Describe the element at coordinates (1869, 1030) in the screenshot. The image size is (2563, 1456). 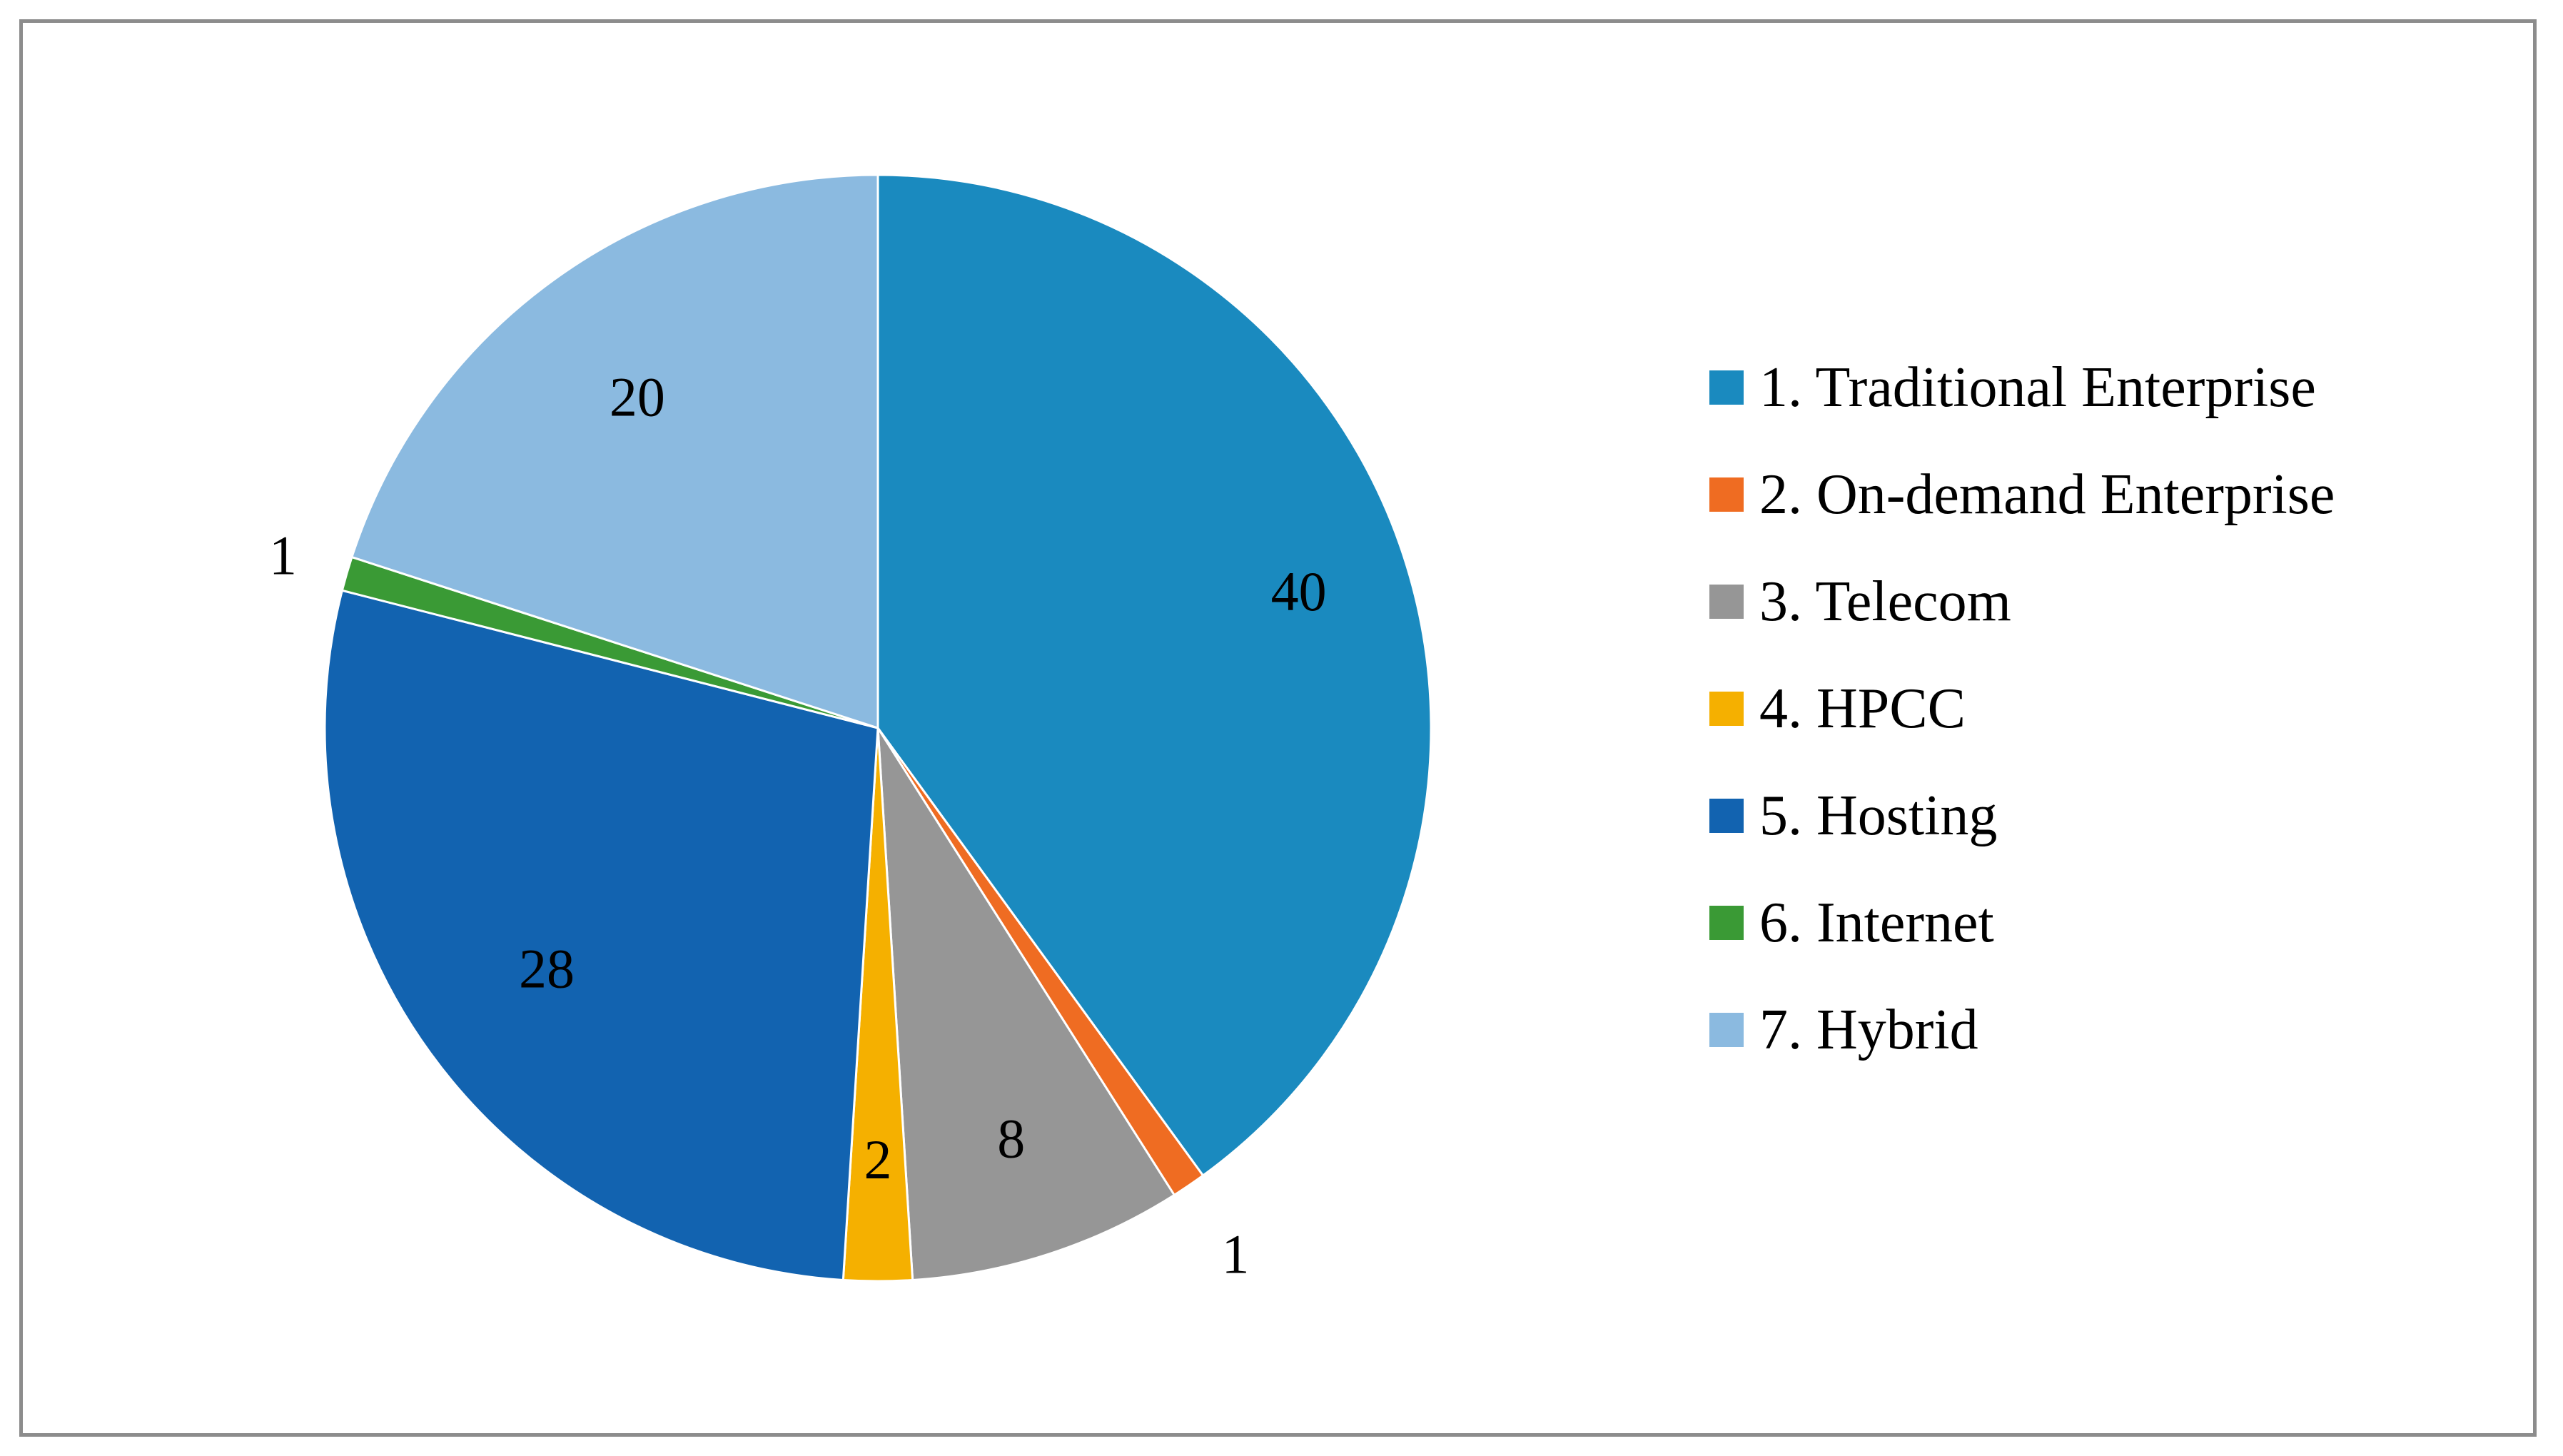
I see `legend-label: 7. Hybrid` at that location.